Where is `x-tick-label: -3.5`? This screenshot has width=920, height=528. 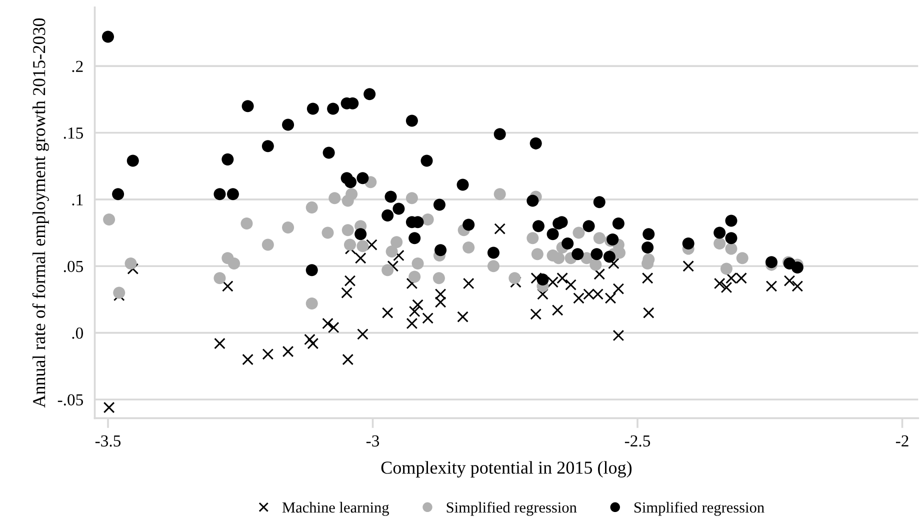
x-tick-label: -3.5 is located at coordinates (108, 441).